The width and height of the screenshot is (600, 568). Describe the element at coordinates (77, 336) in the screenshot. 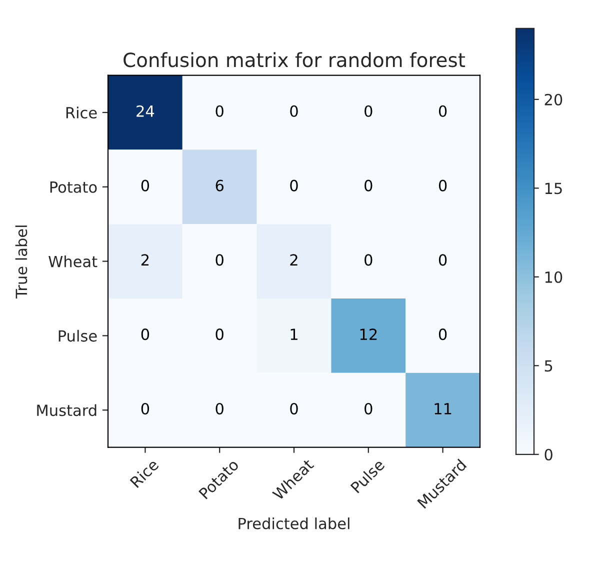

I see `y-tick-label: Pulse` at that location.